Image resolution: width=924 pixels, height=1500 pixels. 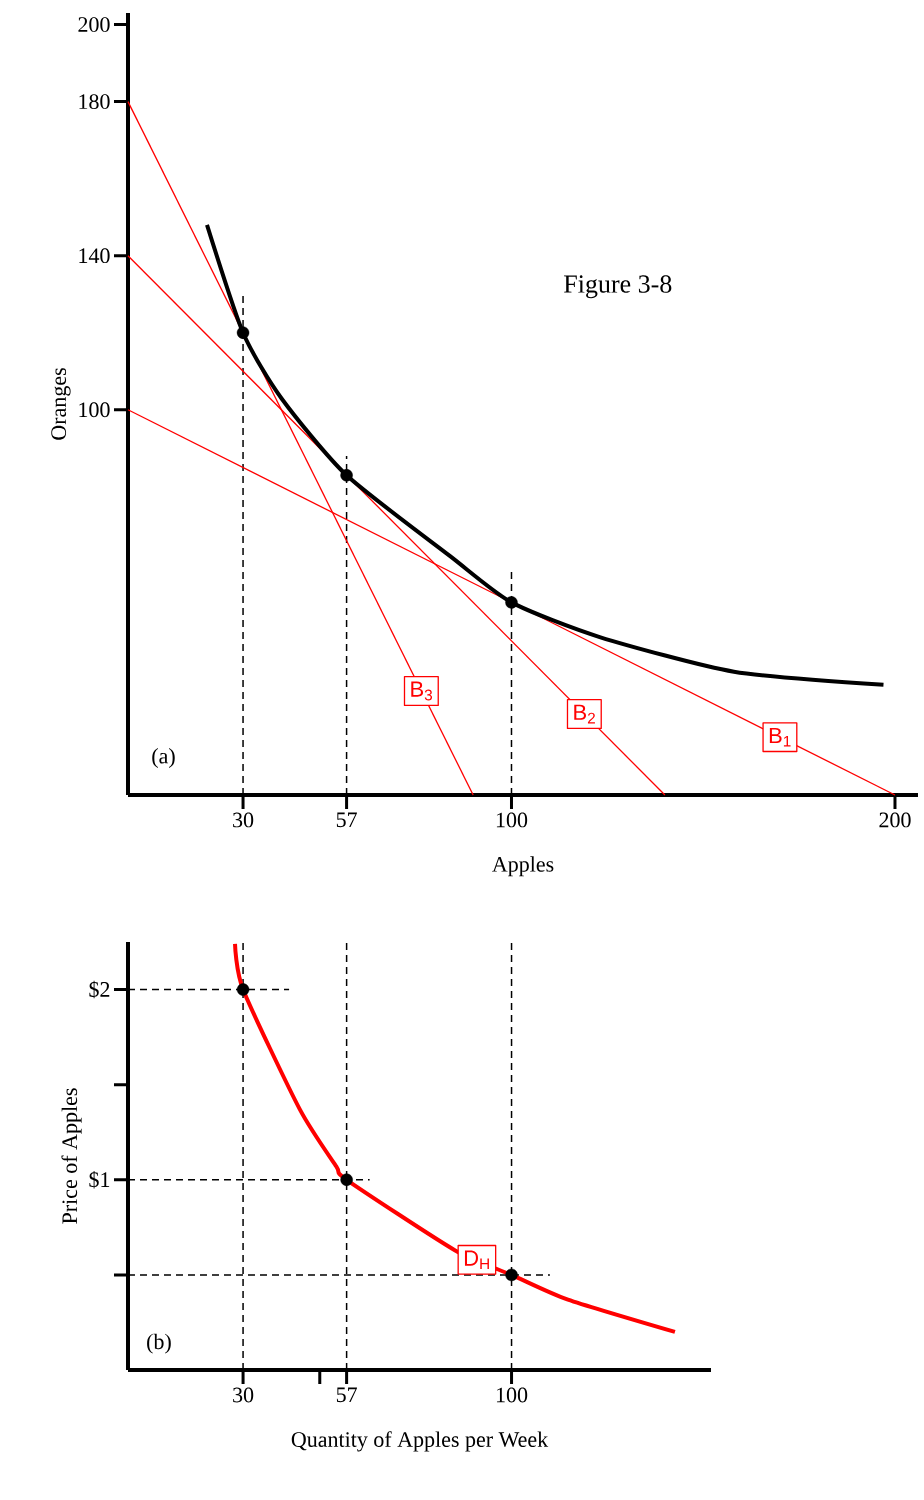 I want to click on annotation: (b), so click(x=159, y=1343).